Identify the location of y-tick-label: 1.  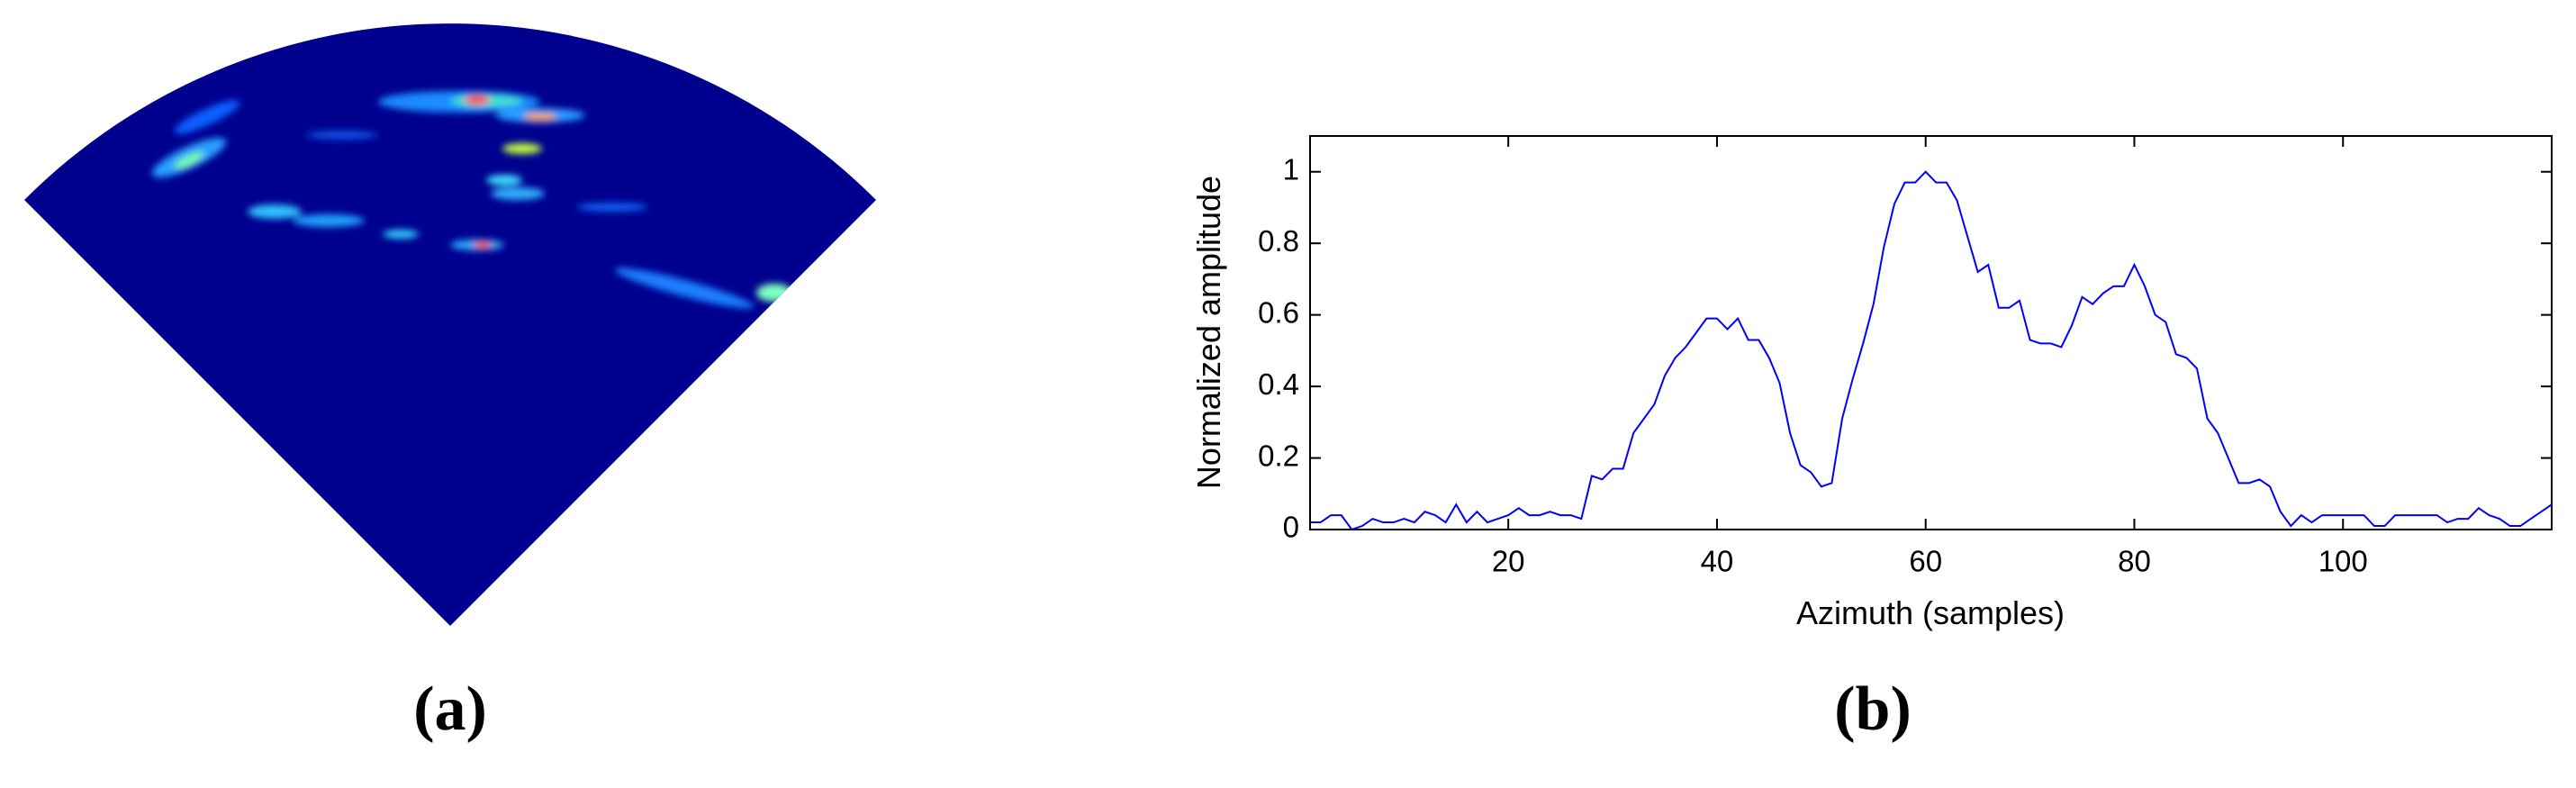
(1291, 169).